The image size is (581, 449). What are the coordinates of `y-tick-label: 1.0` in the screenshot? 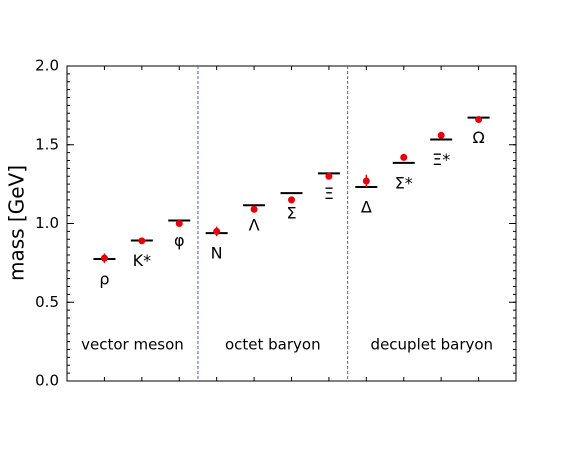 It's located at (47, 223).